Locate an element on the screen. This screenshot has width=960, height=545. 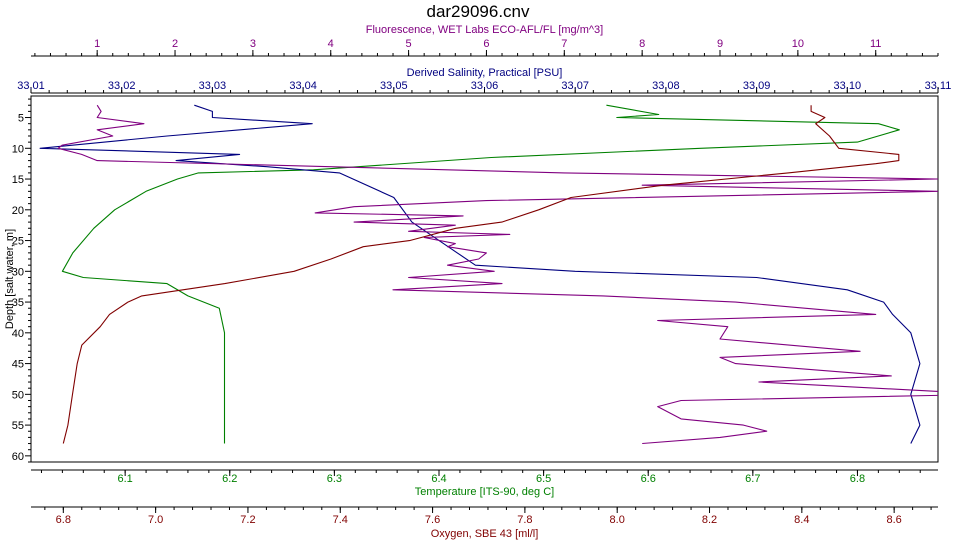
fluorescence-tick-label: 1 is located at coordinates (97, 44).